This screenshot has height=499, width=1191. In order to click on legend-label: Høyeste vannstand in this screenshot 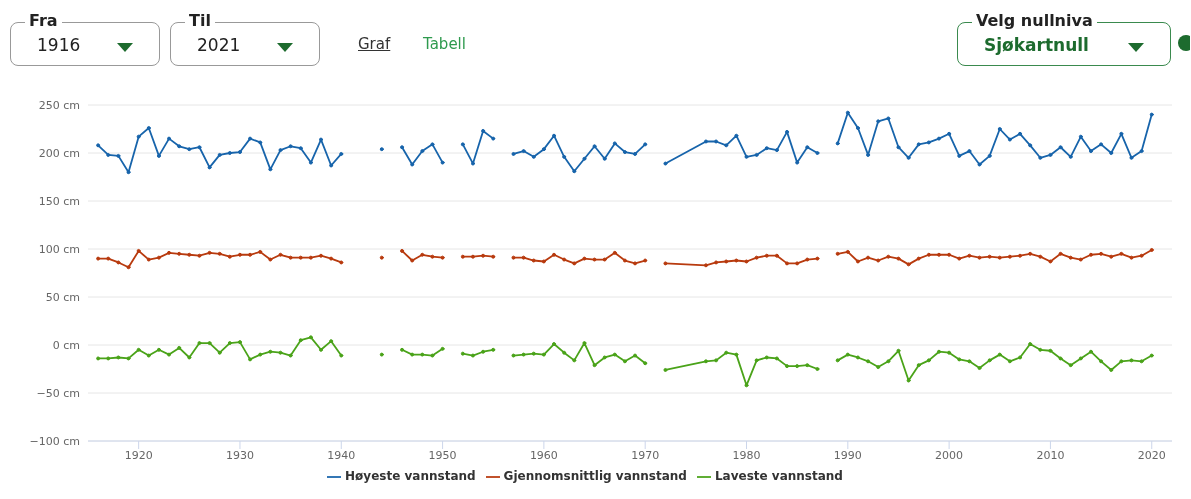, I will do `click(410, 476)`.